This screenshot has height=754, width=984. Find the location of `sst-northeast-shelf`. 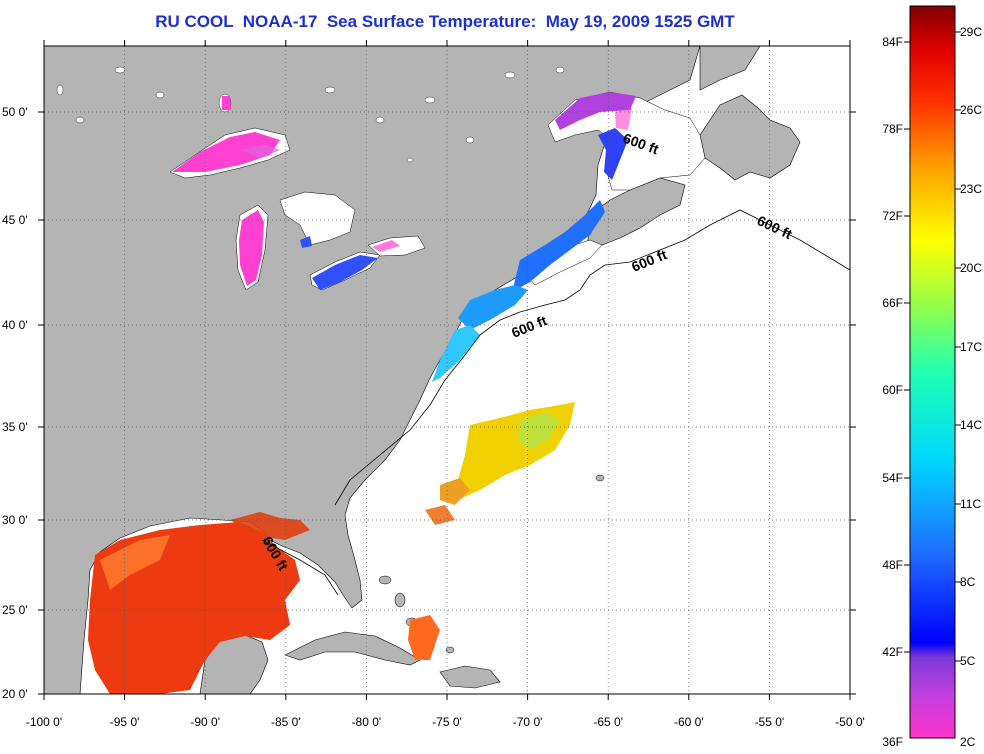

sst-northeast-shelf is located at coordinates (518, 291).